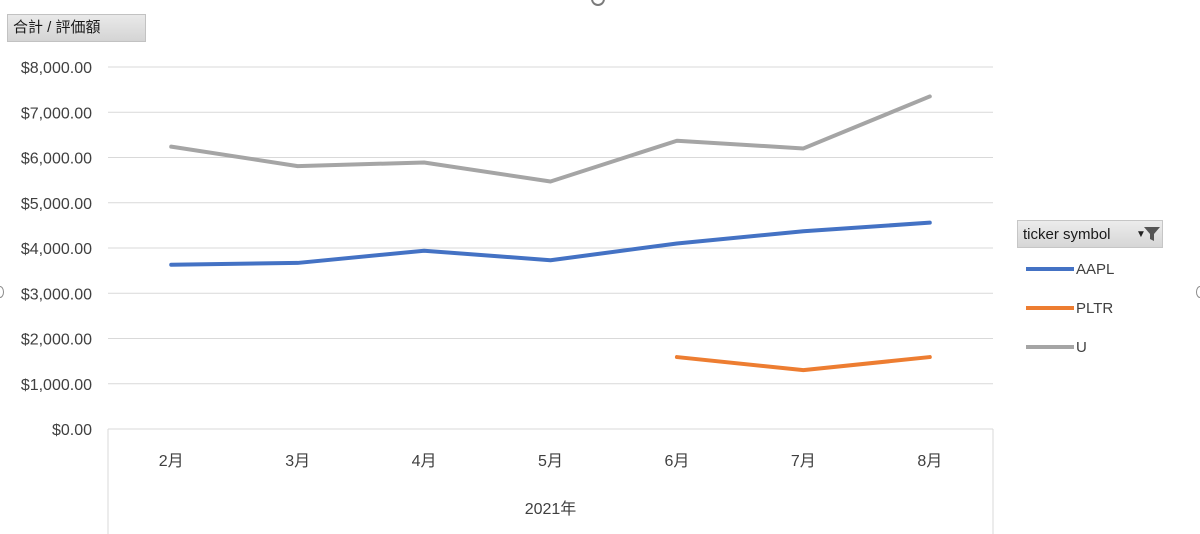 This screenshot has width=1200, height=534. I want to click on x-group-label: 2021年, so click(551, 509).